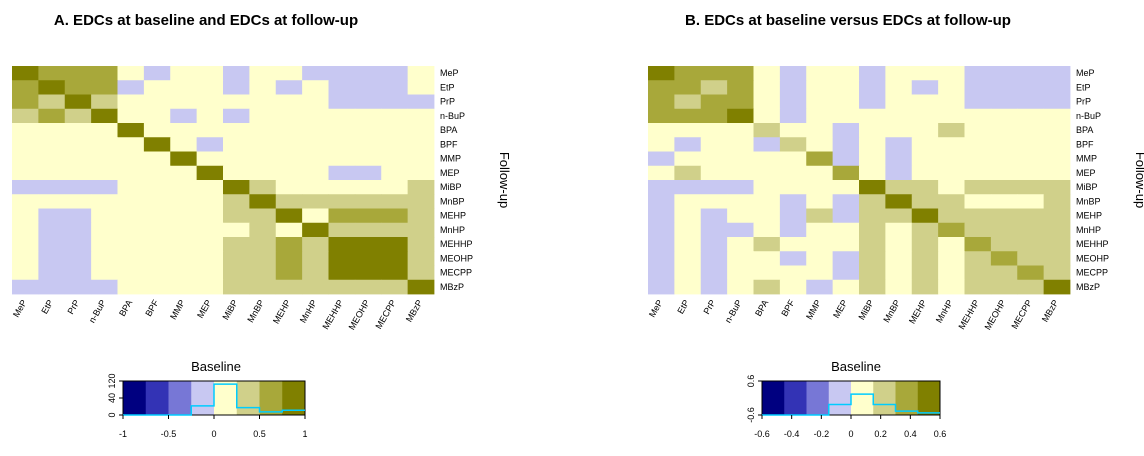 This screenshot has width=1144, height=456. Describe the element at coordinates (395, 258) in the screenshot. I see `heatmap-cell-MEOHP-MECPP` at that location.